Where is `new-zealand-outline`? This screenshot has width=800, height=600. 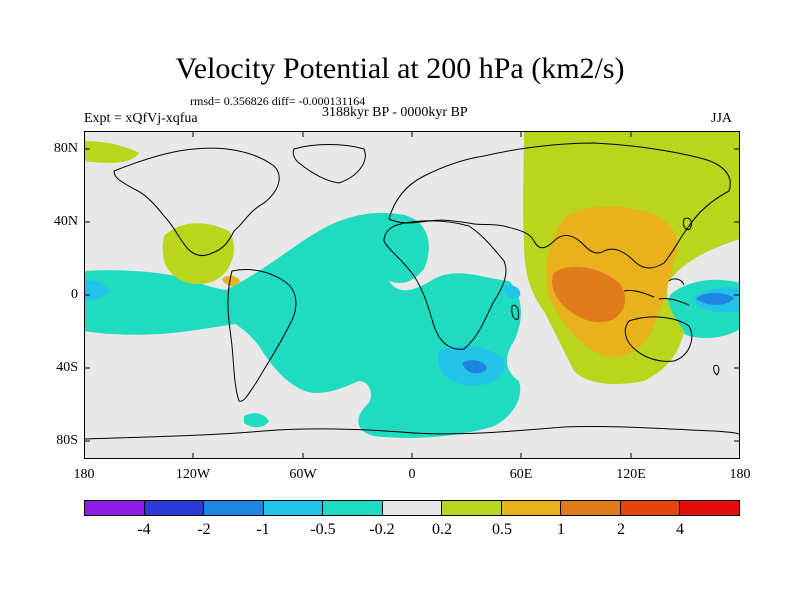
new-zealand-outline is located at coordinates (716, 370).